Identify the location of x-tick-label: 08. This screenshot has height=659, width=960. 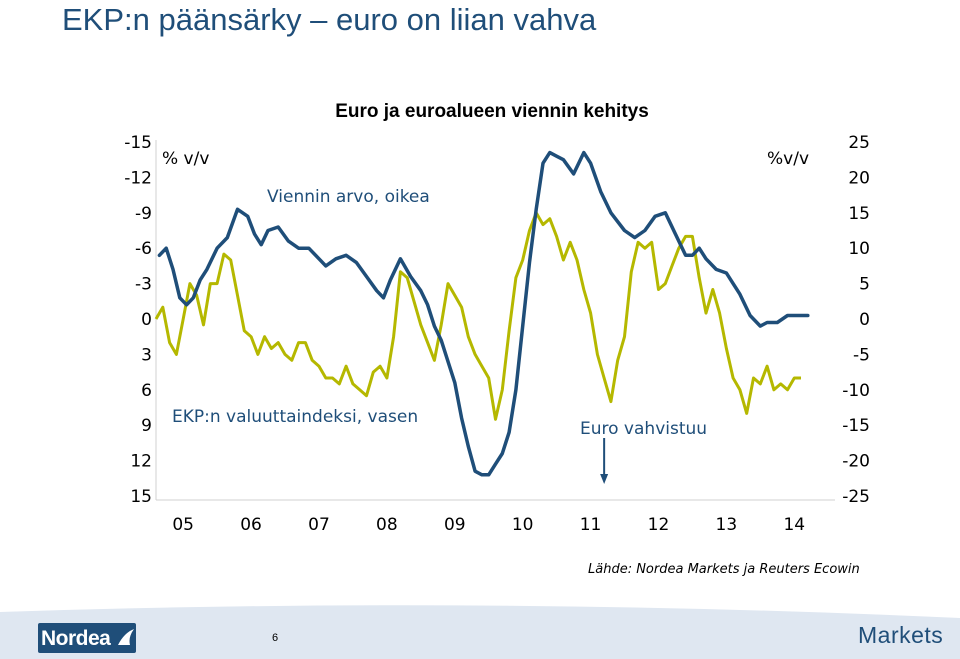
(387, 525).